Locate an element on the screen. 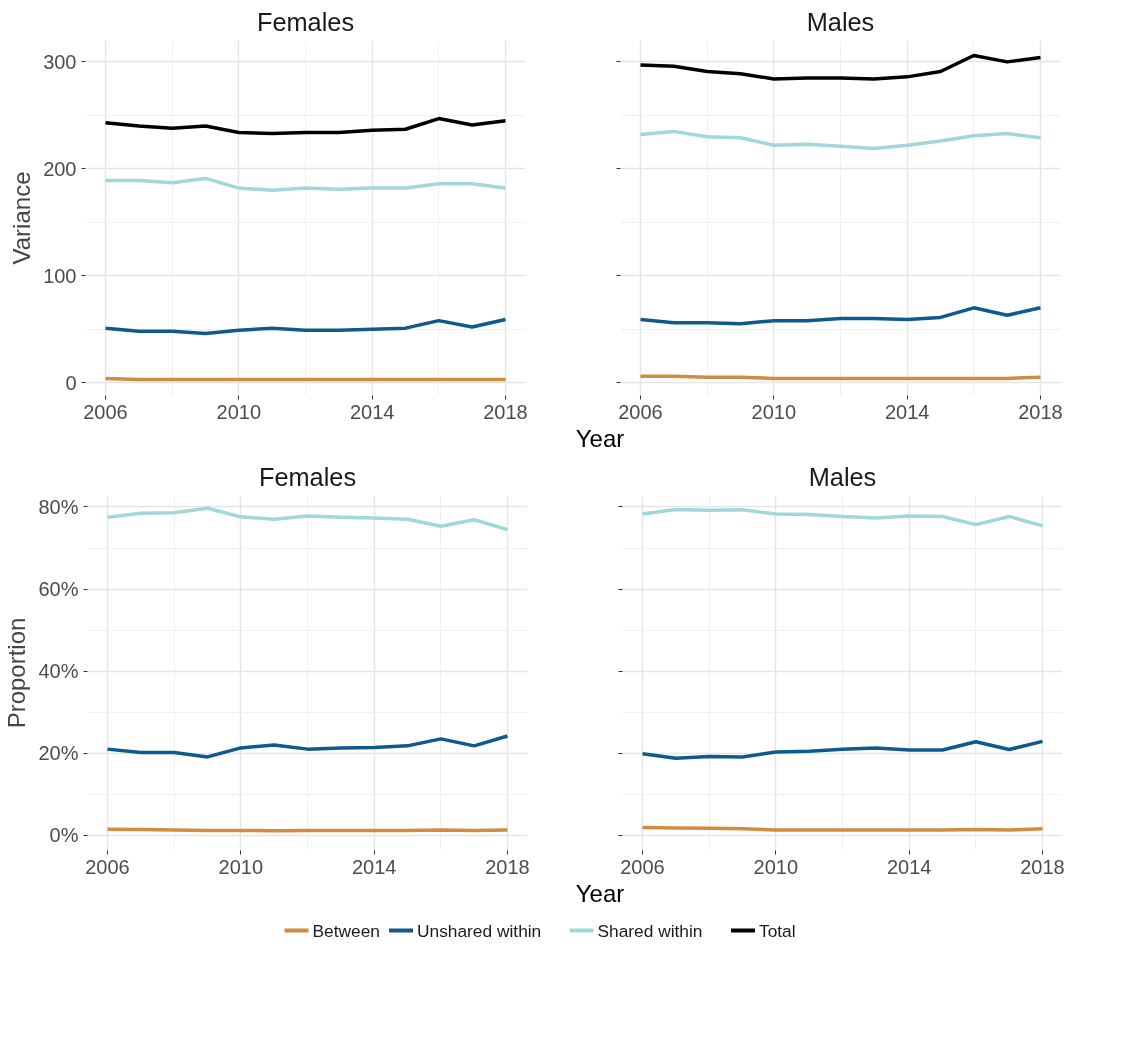  y-axis-title: Proportion is located at coordinates (17, 673).